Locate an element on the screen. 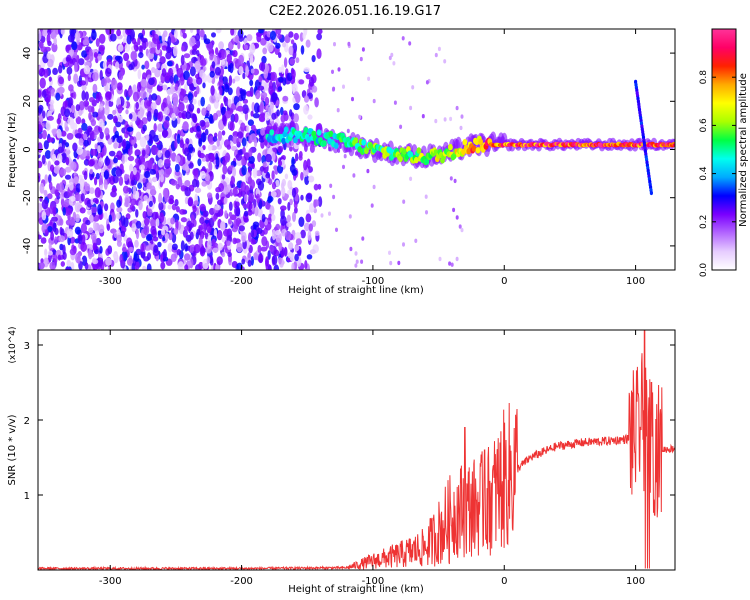 The height and width of the screenshot is (600, 750). spike-mark is located at coordinates (651, 193).